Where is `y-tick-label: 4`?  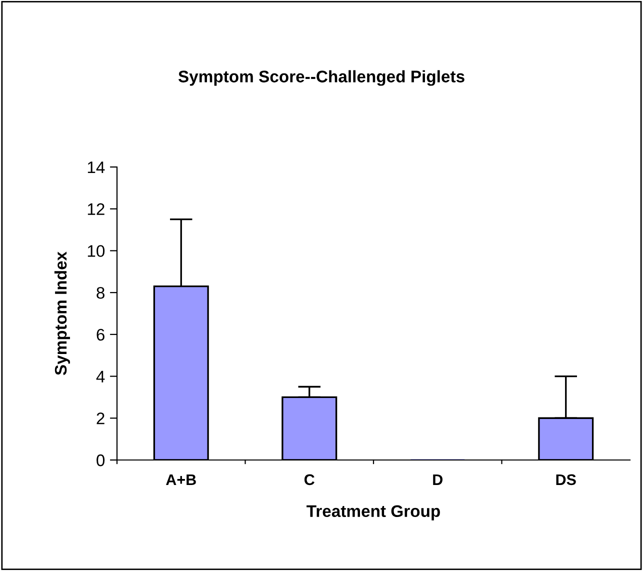 y-tick-label: 4 is located at coordinates (100, 376).